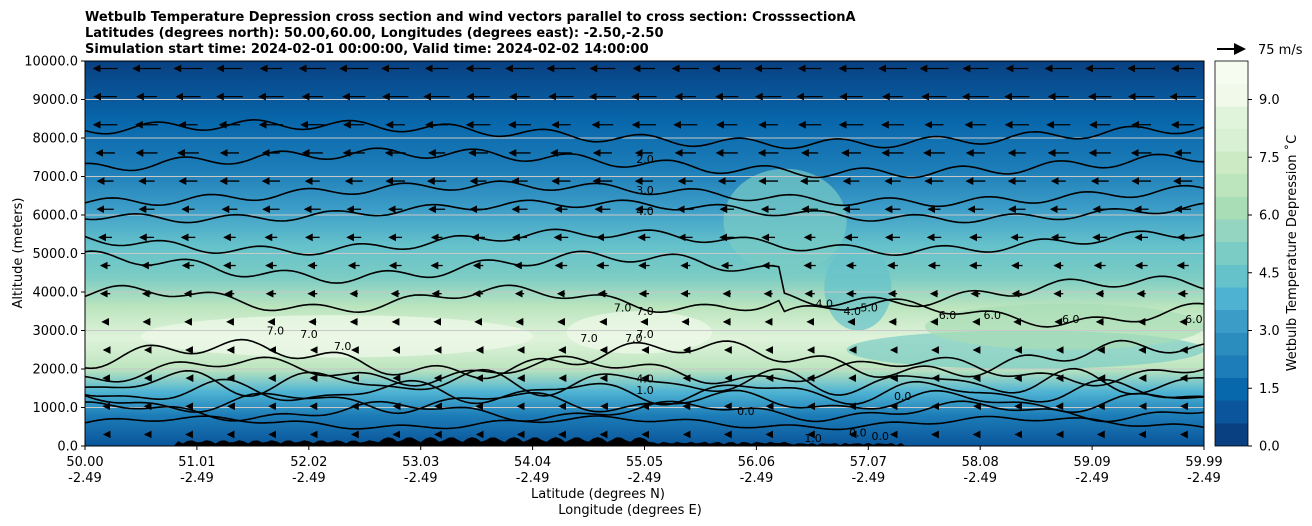  Describe the element at coordinates (56, 177) in the screenshot. I see `y-tick-label: 7000.0` at that location.